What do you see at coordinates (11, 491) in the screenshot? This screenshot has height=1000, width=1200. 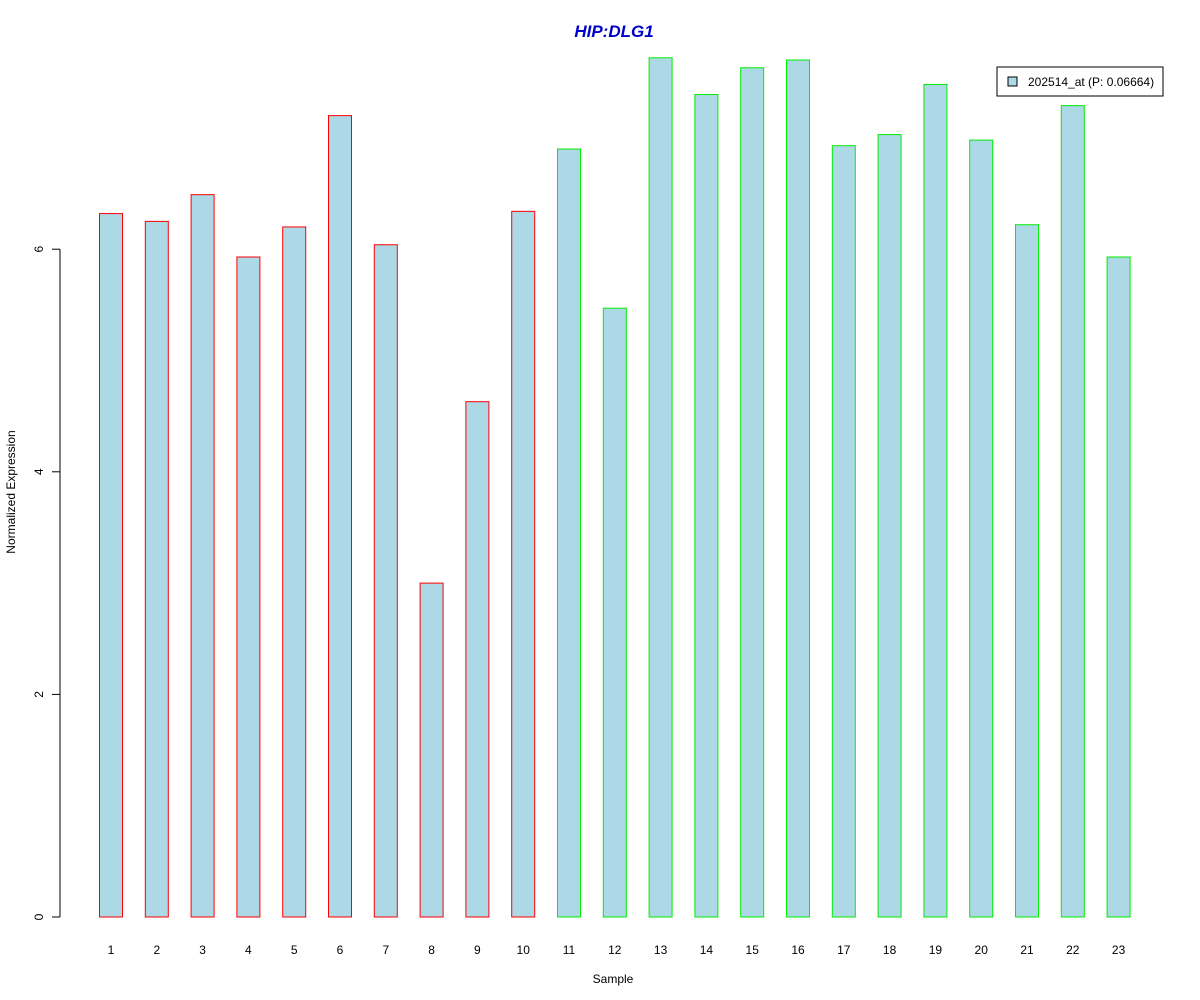 I see `y-axis-label: Normalized Expression` at bounding box center [11, 491].